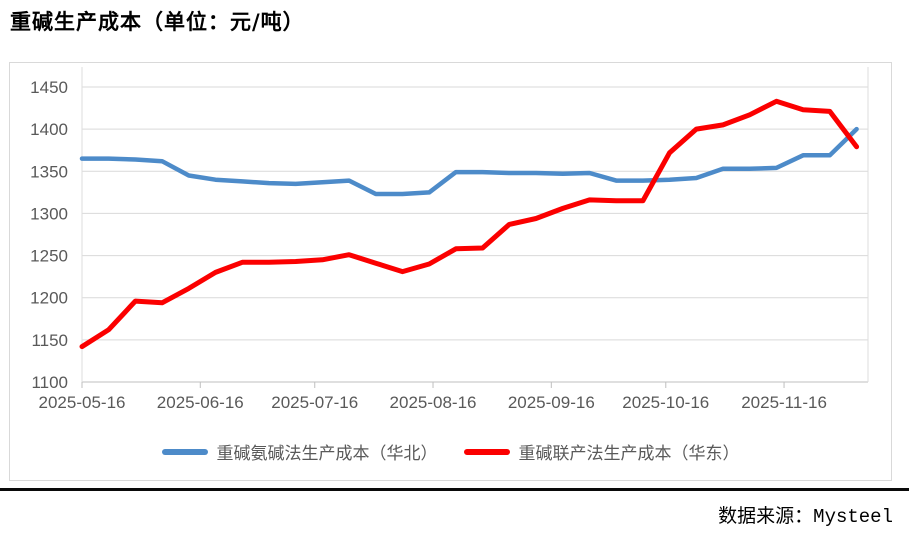 This screenshot has height=535, width=909. What do you see at coordinates (49, 298) in the screenshot?
I see `y-axis-label: 1200` at bounding box center [49, 298].